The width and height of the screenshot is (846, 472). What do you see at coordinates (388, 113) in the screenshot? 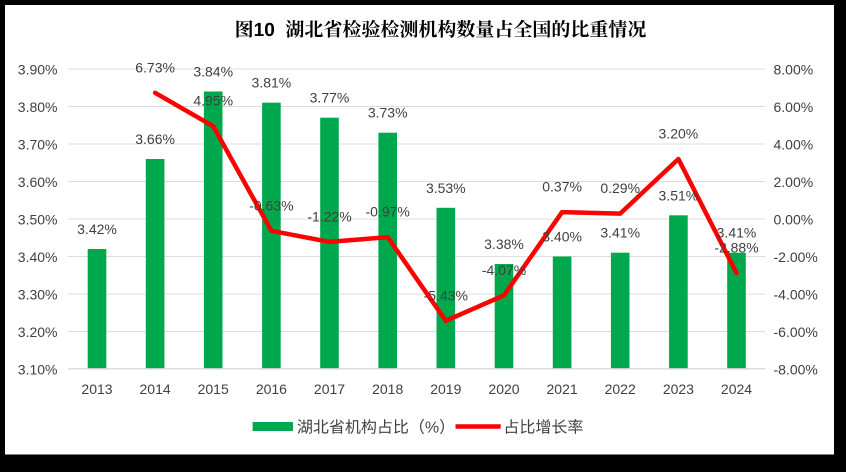
I see `svg-text: 3.73%` at bounding box center [388, 113].